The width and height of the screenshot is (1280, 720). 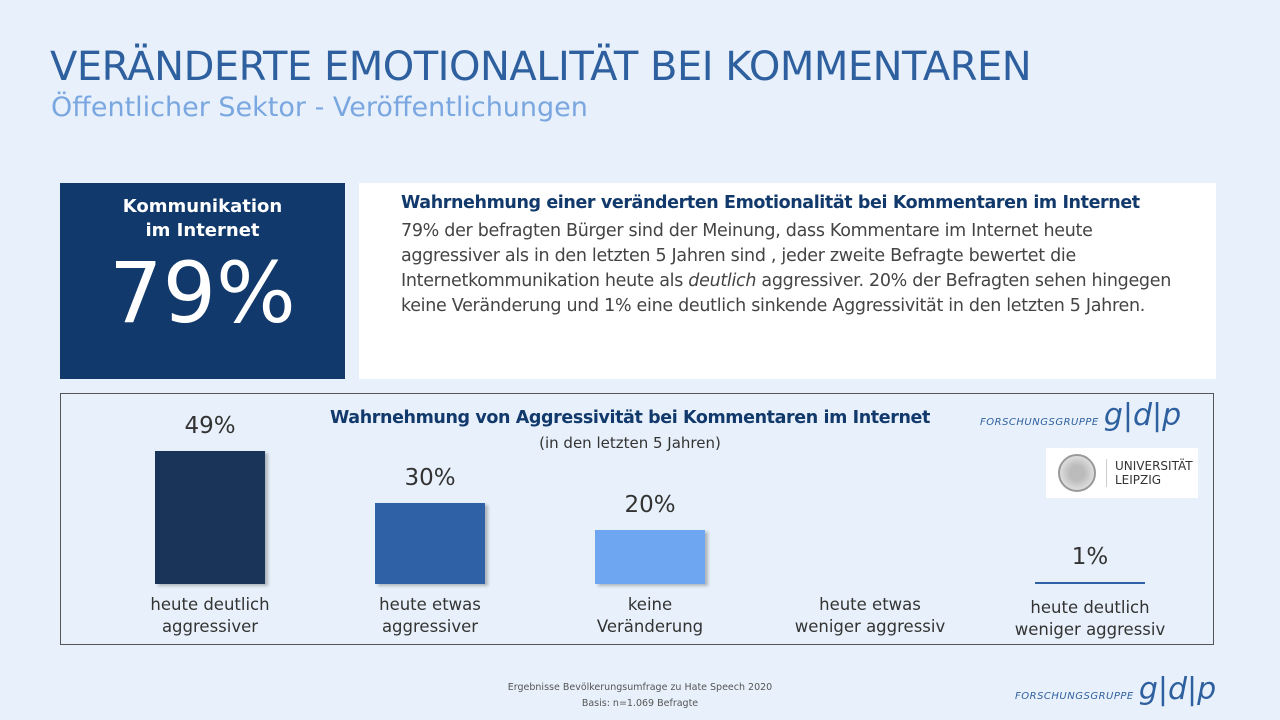 What do you see at coordinates (1090, 618) in the screenshot?
I see `category-label: heute deutlich weniger aggressiv` at bounding box center [1090, 618].